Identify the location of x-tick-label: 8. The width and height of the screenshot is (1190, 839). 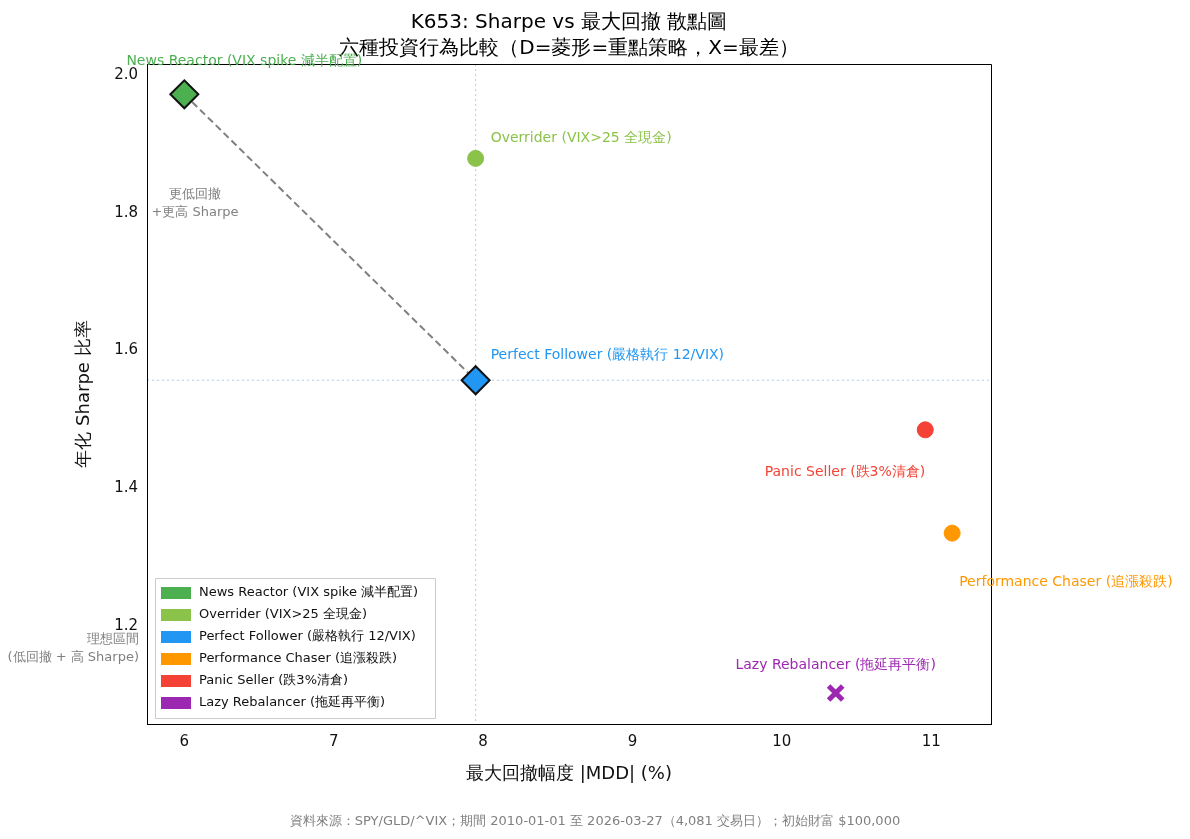
(483, 740).